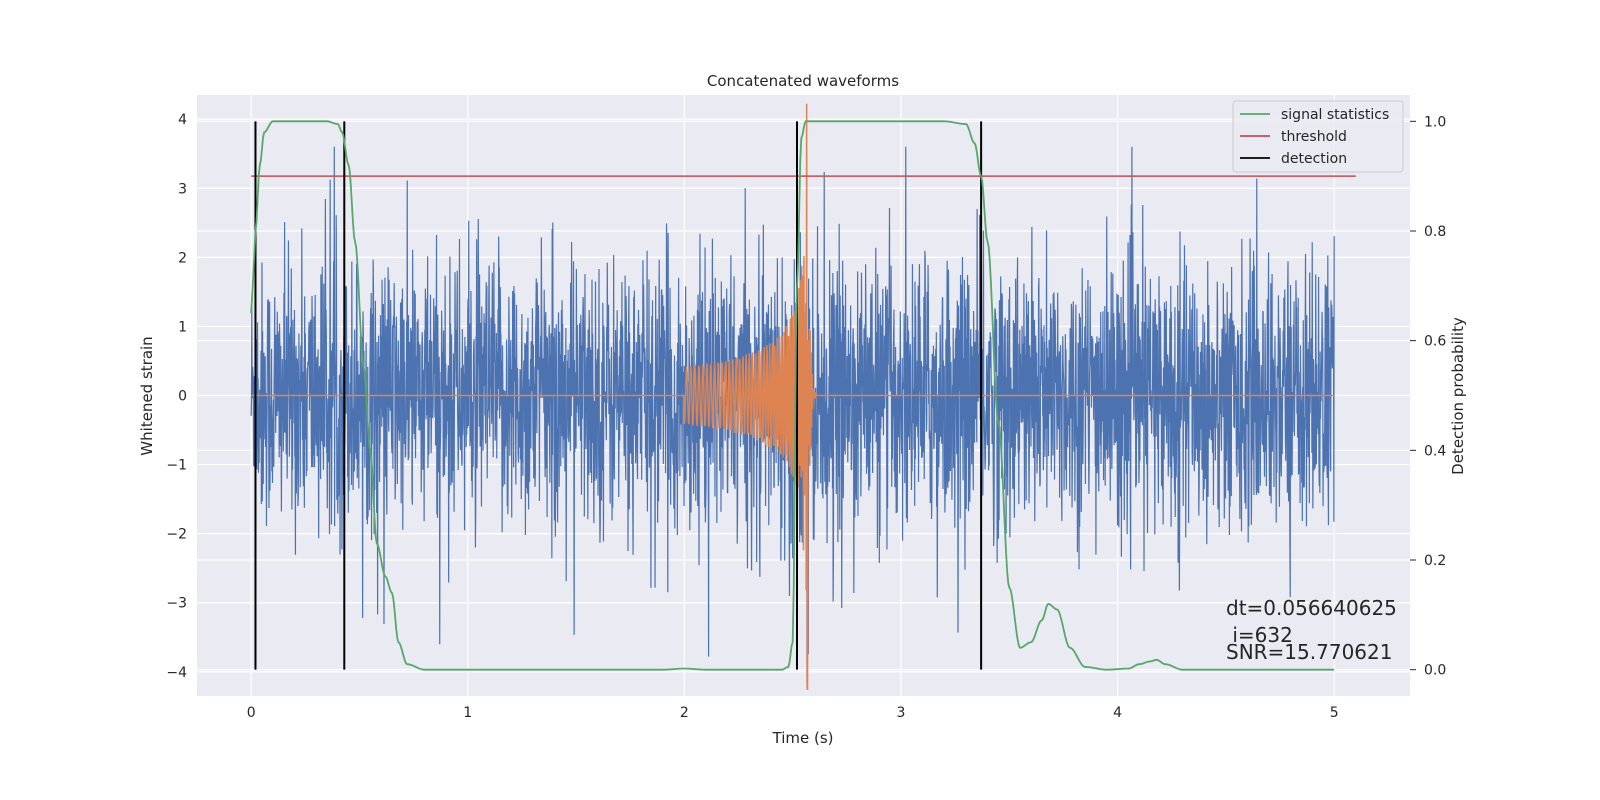  I want to click on legend-label-detection: detection, so click(1314, 159).